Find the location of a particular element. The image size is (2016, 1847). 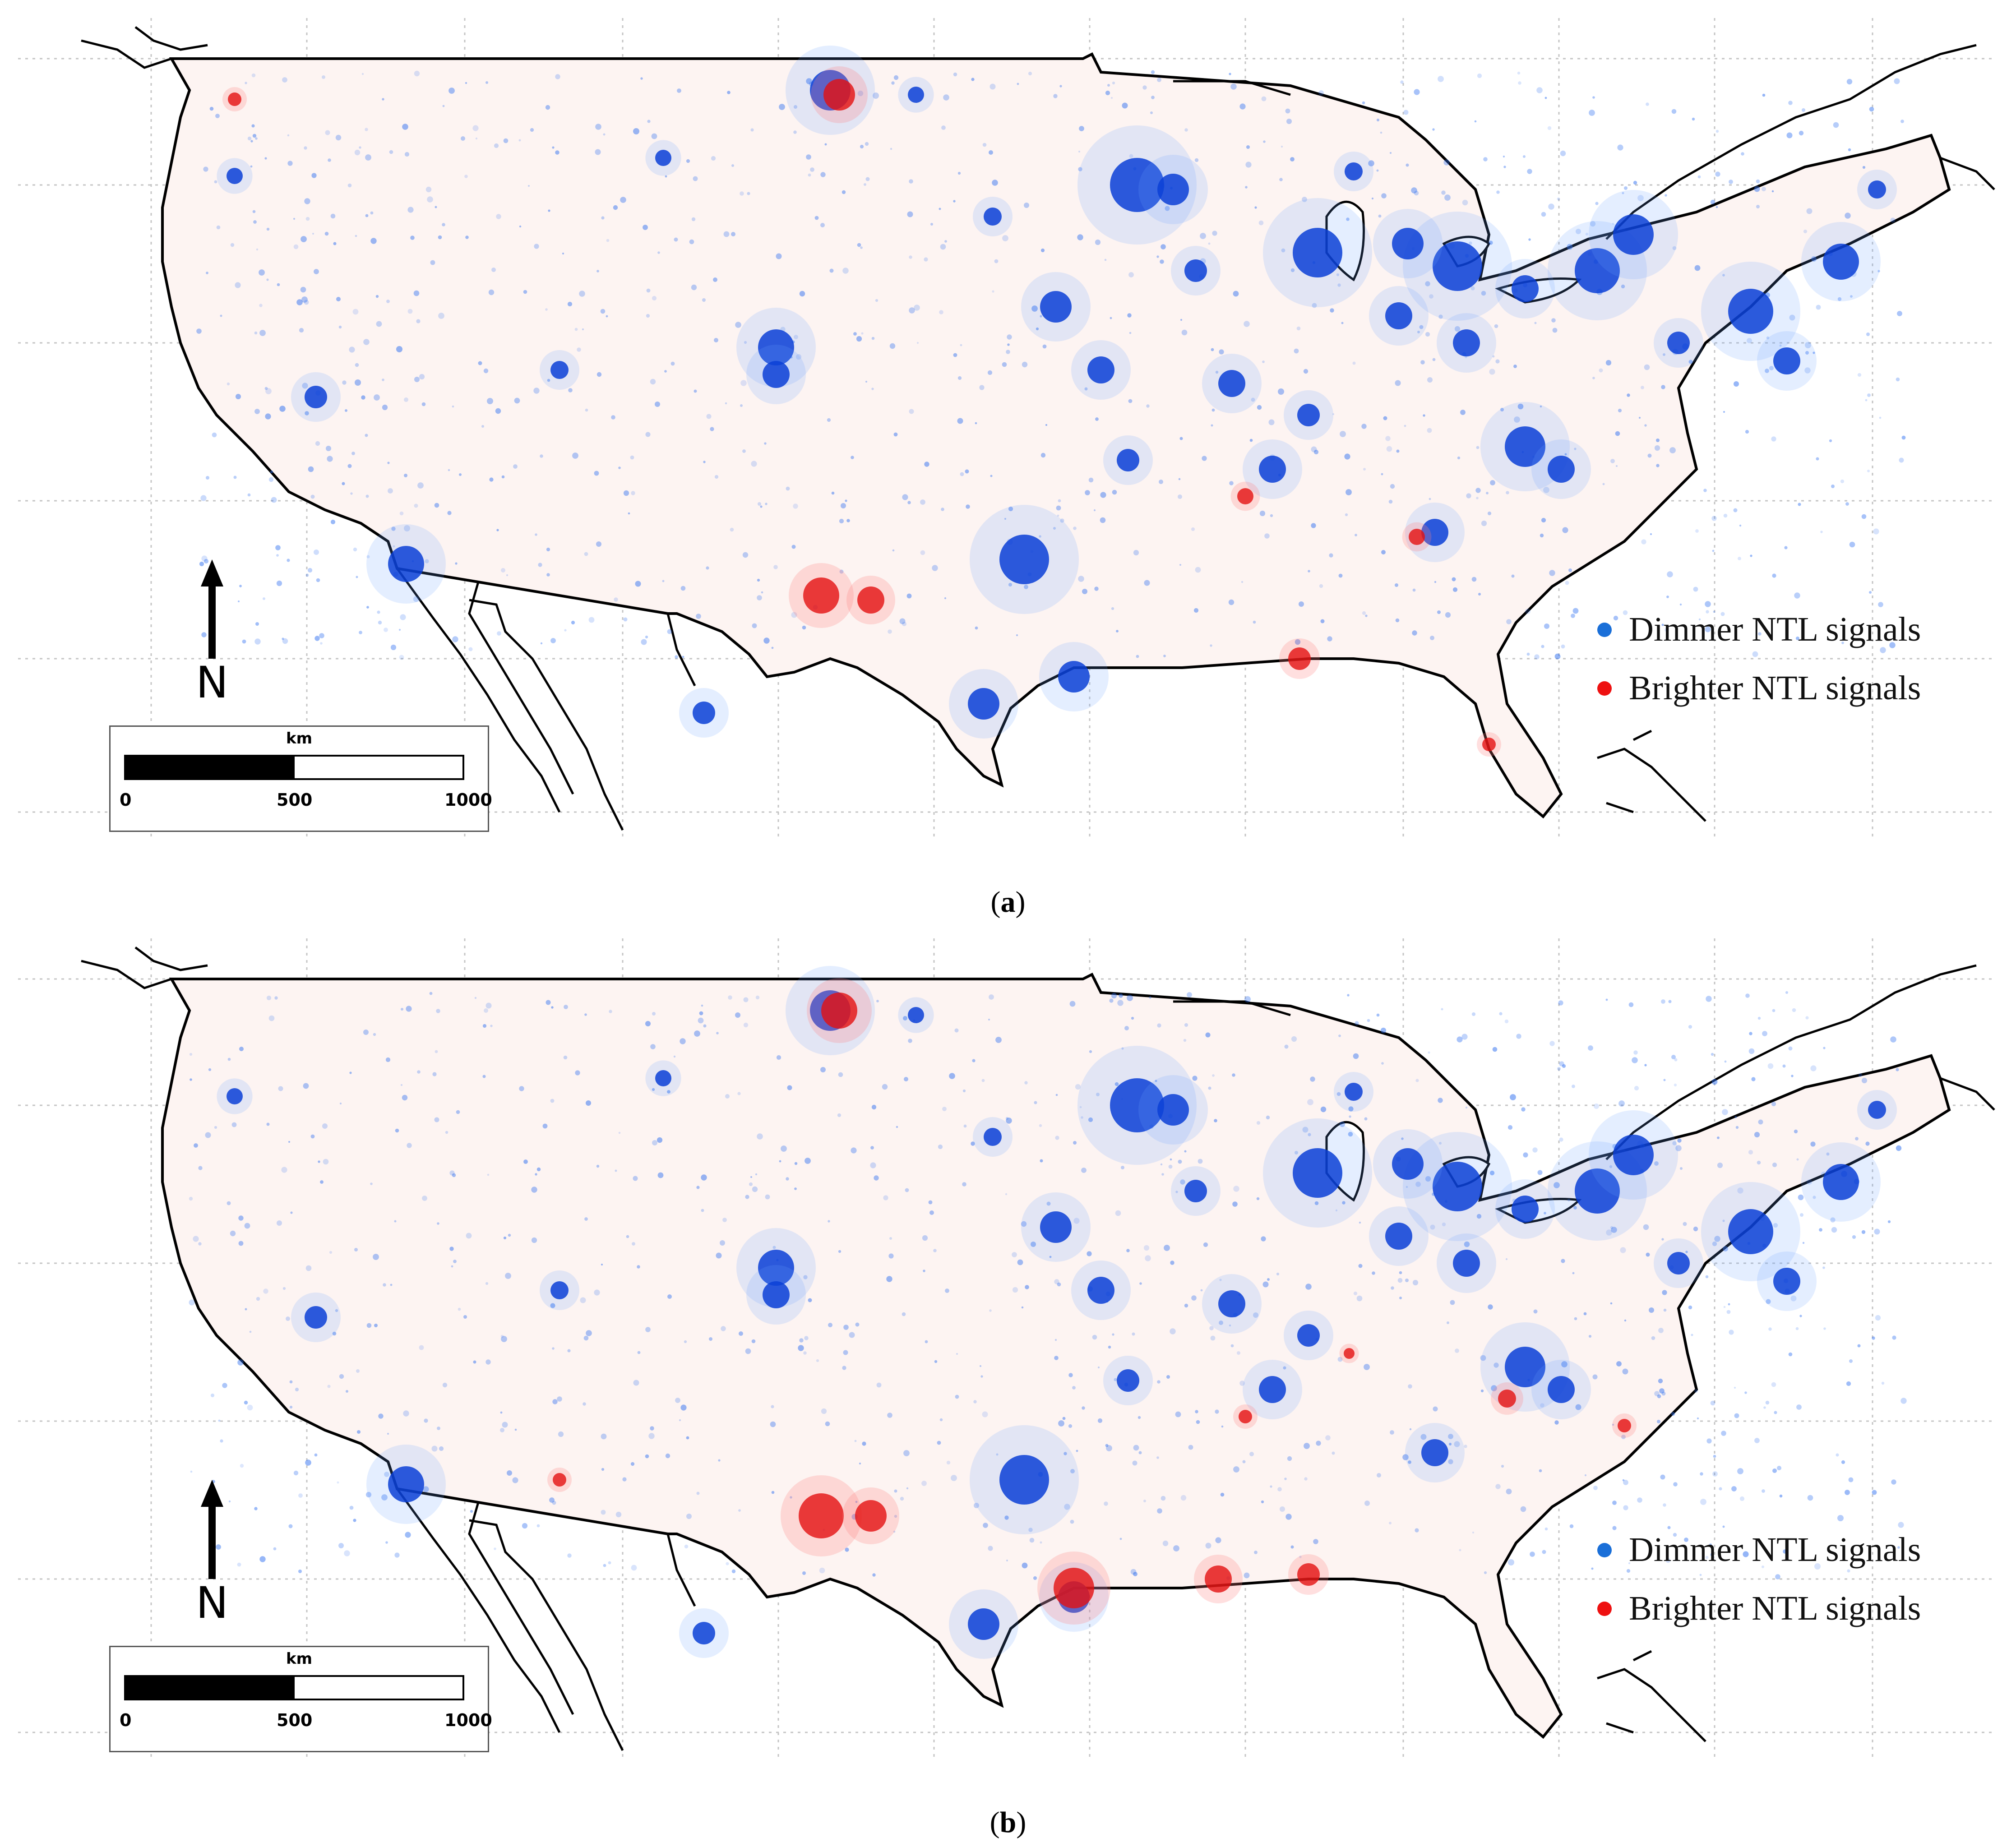

north-arrow-b: N is located at coordinates (212, 1552).